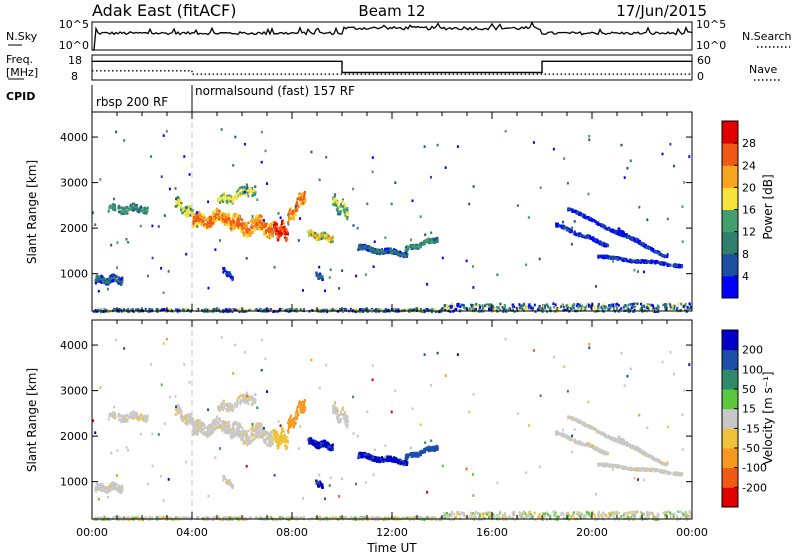 The width and height of the screenshot is (800, 554). I want to click on nave-tick-top: 60, so click(704, 60).